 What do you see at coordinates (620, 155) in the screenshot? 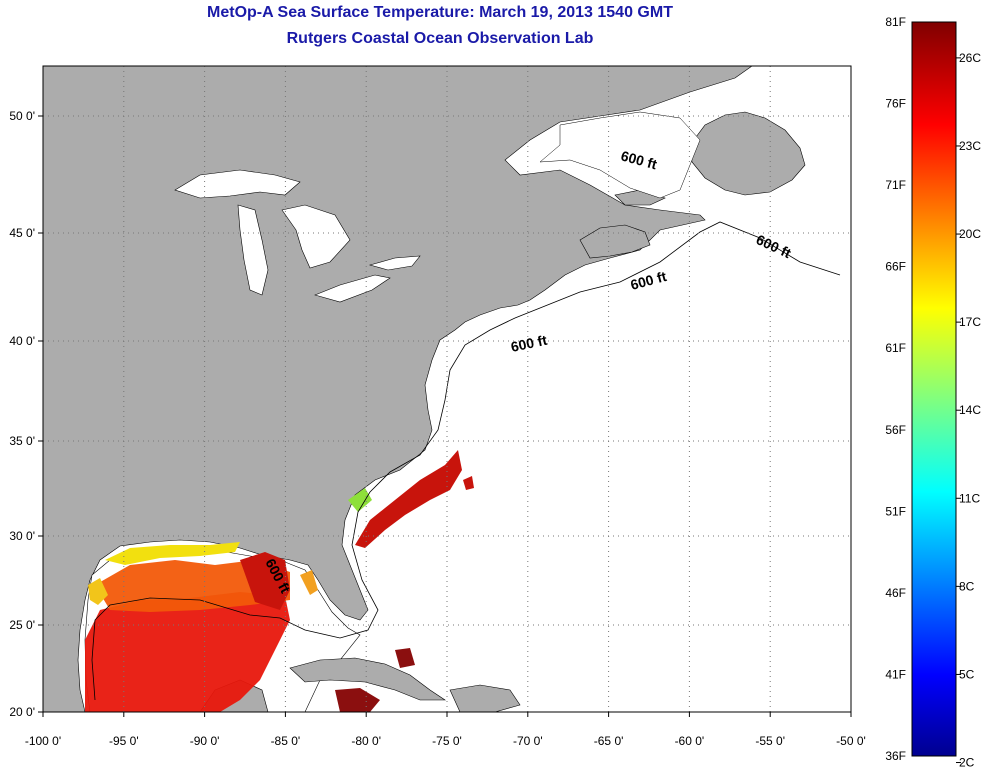
I see `gulf-st-lawrence` at bounding box center [620, 155].